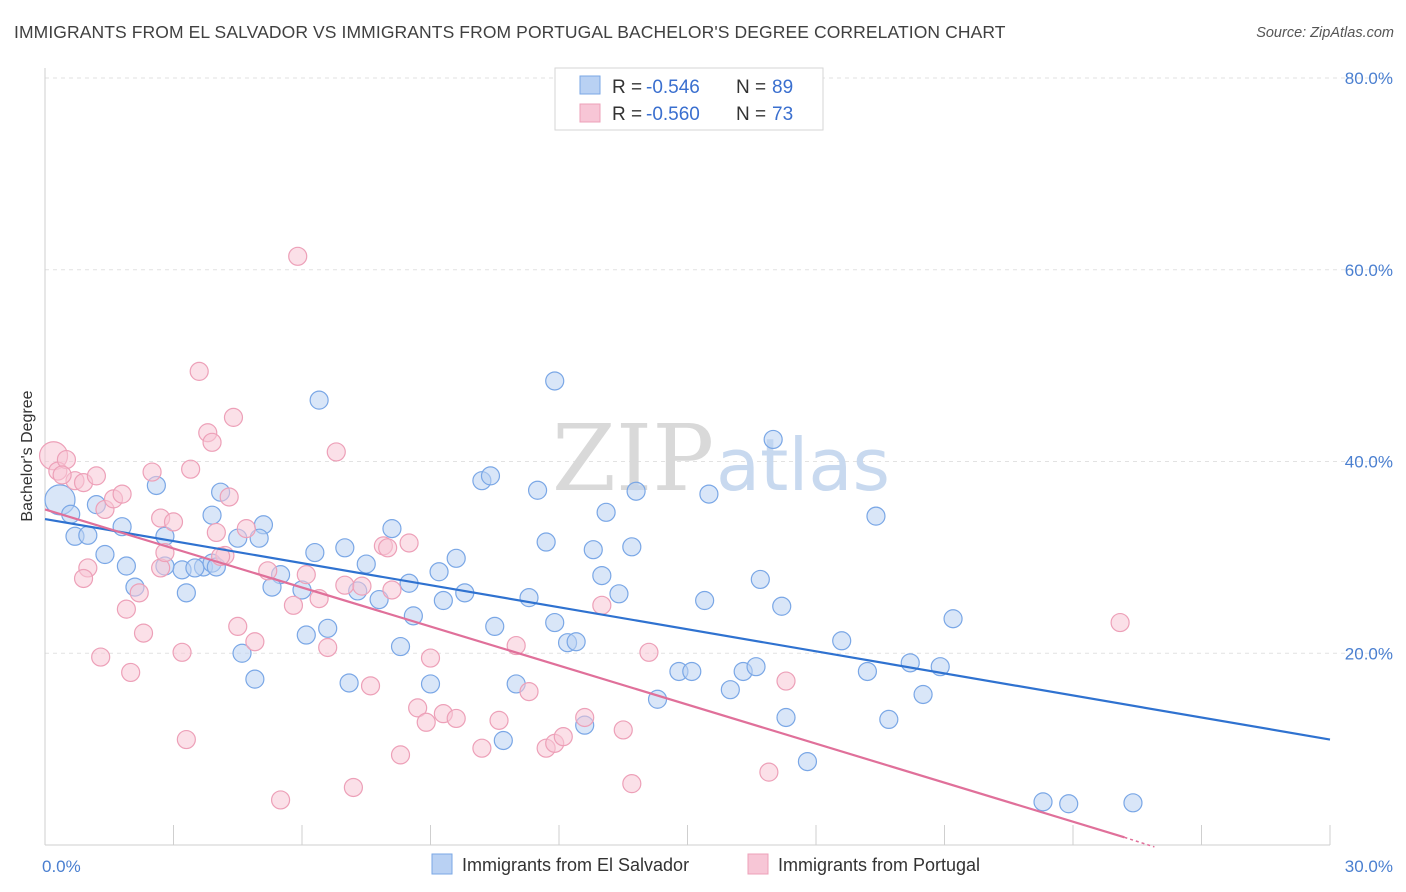 This screenshot has width=1406, height=892. I want to click on legend-n-value-el-salvador: 89, so click(782, 87).